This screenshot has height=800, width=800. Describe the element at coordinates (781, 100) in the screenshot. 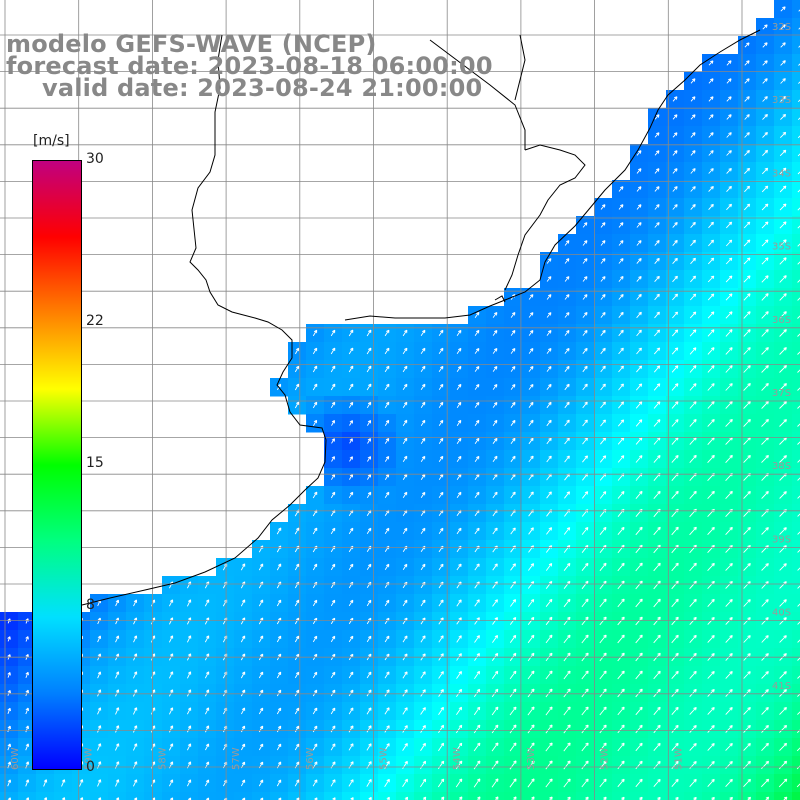

I see `latitude-label: 33S` at that location.